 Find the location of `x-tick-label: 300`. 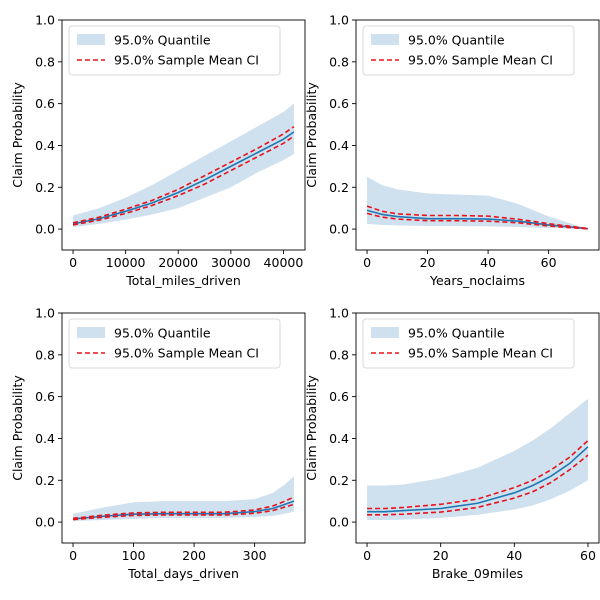

x-tick-label: 300 is located at coordinates (255, 555).